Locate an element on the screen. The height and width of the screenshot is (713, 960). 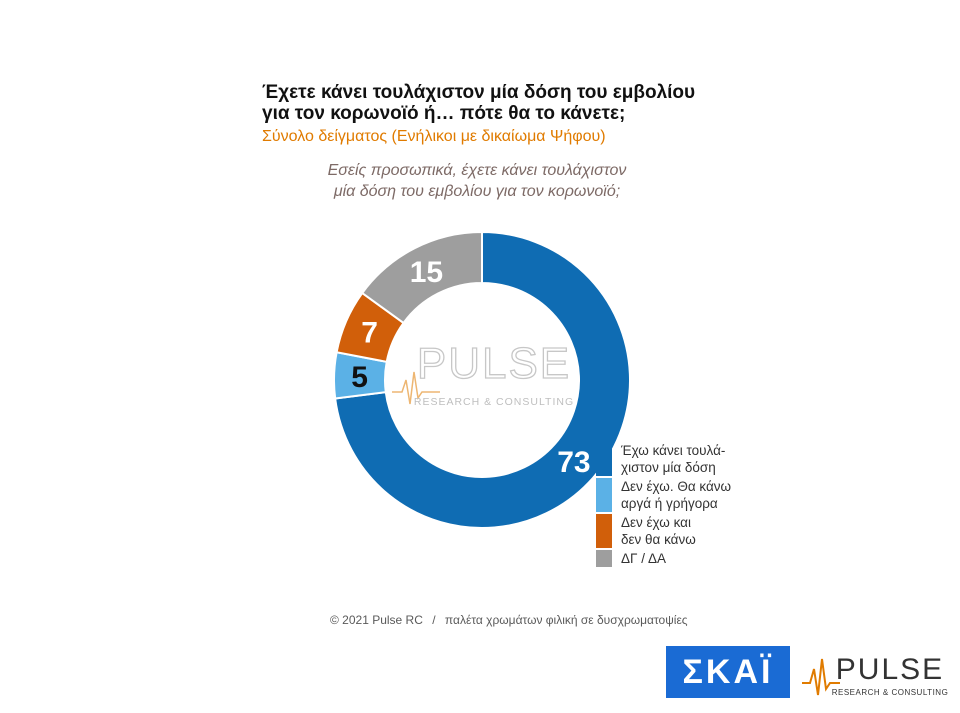
question-line2: μία δόση του εμβολίου για τον κορωνοϊό; is located at coordinates (477, 191).